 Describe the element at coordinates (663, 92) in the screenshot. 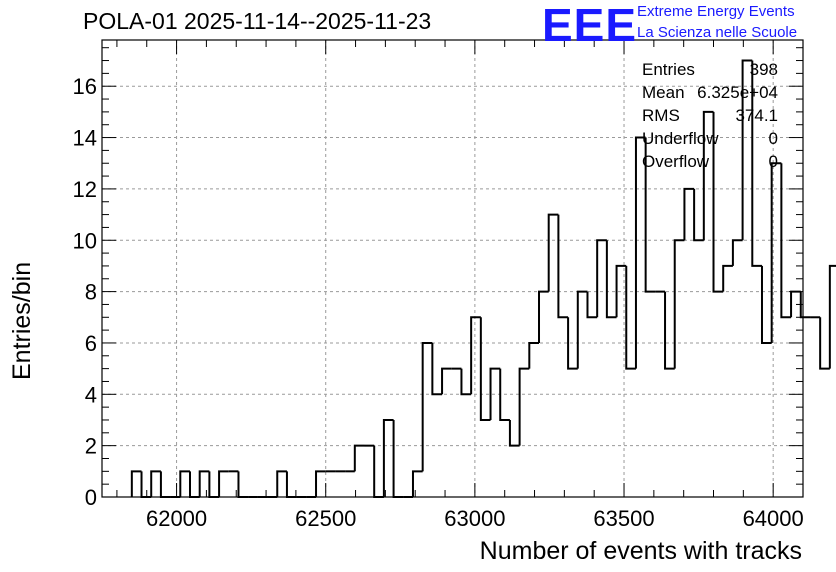

I see `stats-mean-label: Mean` at that location.